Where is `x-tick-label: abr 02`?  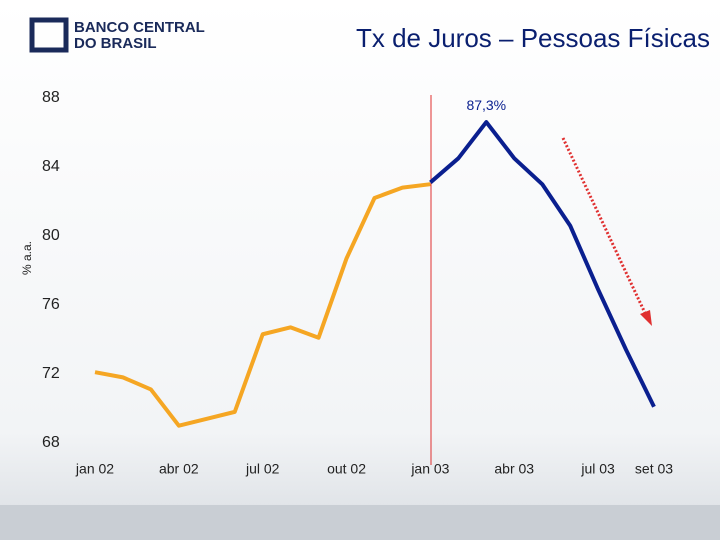 x-tick-label: abr 02 is located at coordinates (179, 469).